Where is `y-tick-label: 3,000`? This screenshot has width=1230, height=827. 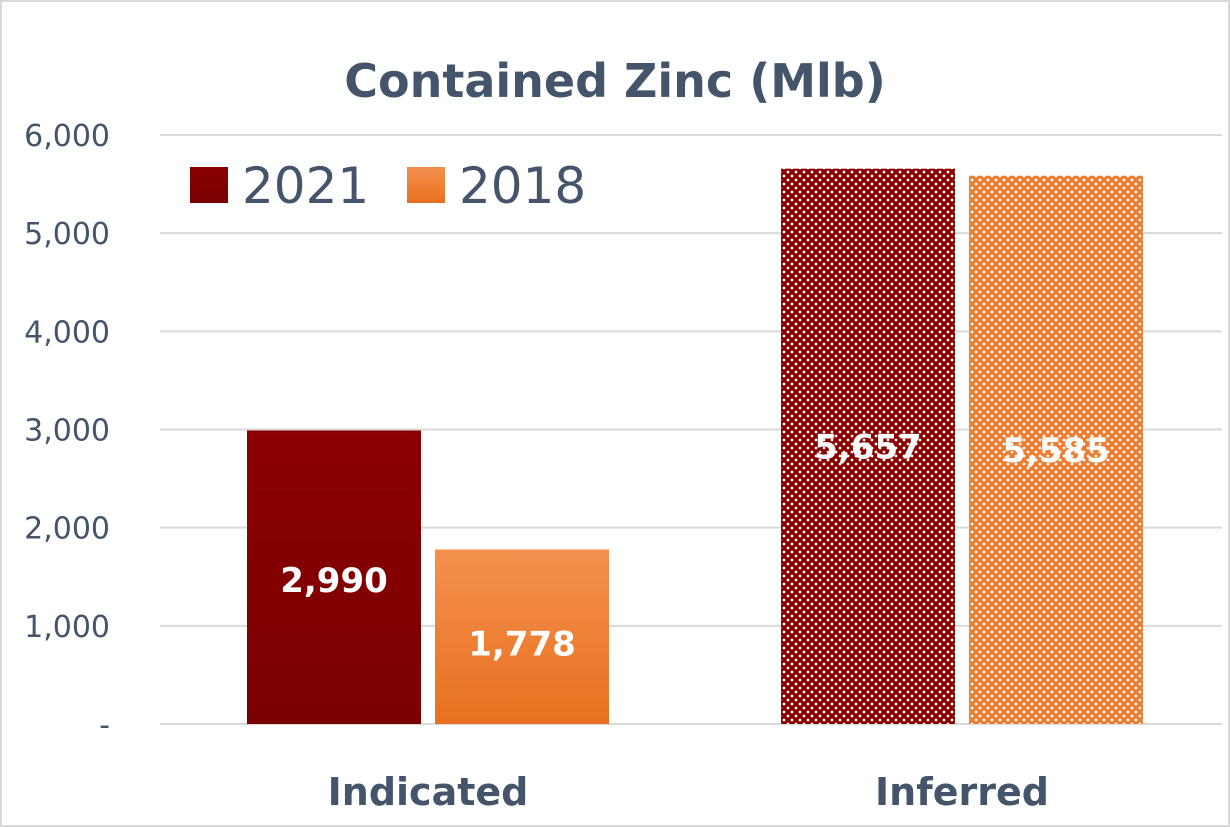
y-tick-label: 3,000 is located at coordinates (67, 431).